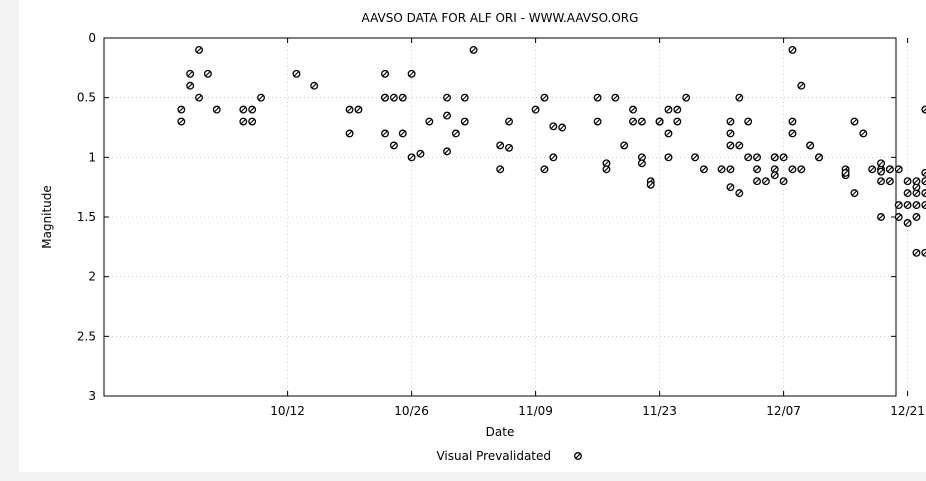  Describe the element at coordinates (535, 411) in the screenshot. I see `x-tick-label: 11/09` at that location.